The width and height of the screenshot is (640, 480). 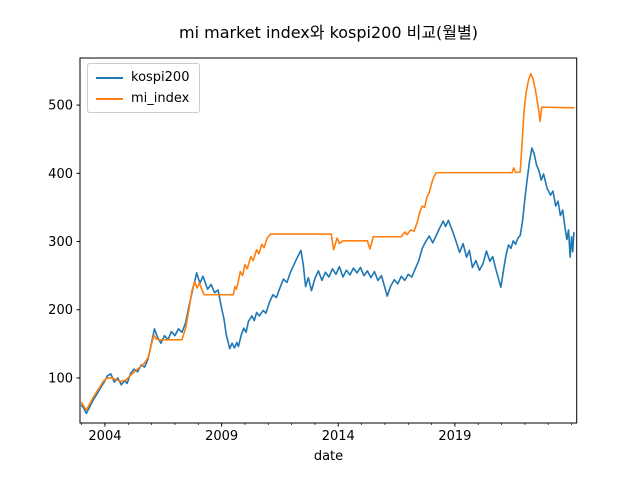 I want to click on legend-item-kospi200: kospi200, so click(x=142, y=77).